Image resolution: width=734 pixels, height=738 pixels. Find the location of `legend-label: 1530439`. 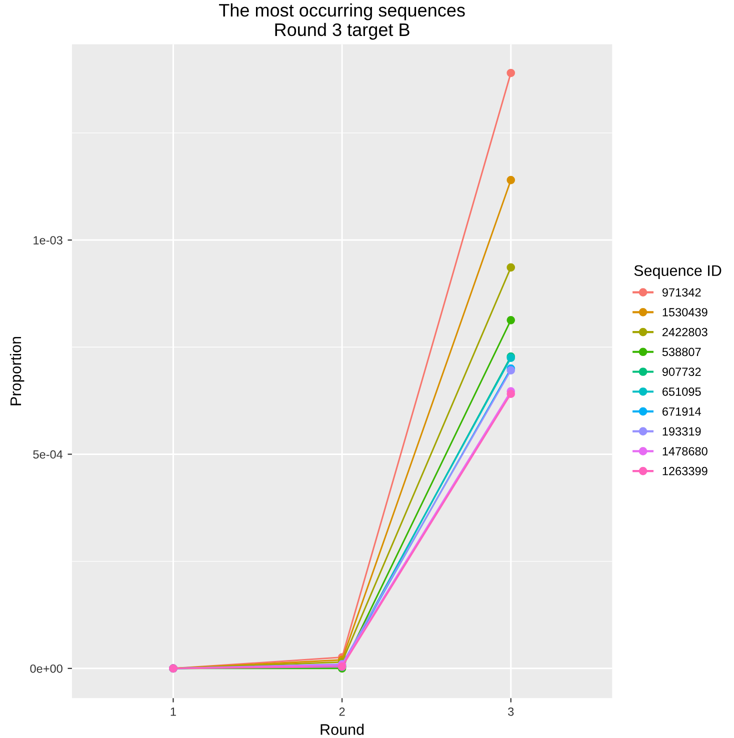

legend-label: 1530439 is located at coordinates (685, 312).